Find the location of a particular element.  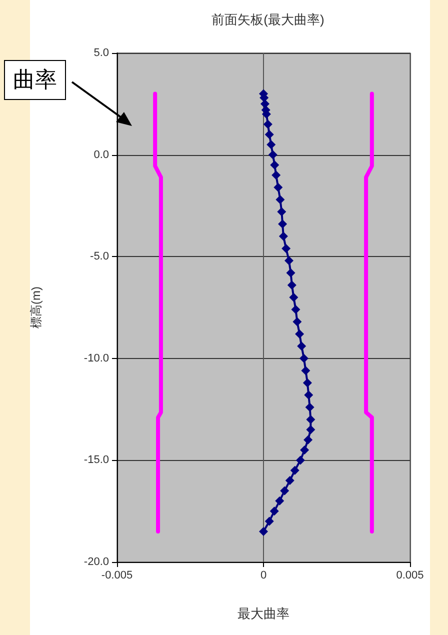

y-axis-title: 標高(m) is located at coordinates (36, 307).